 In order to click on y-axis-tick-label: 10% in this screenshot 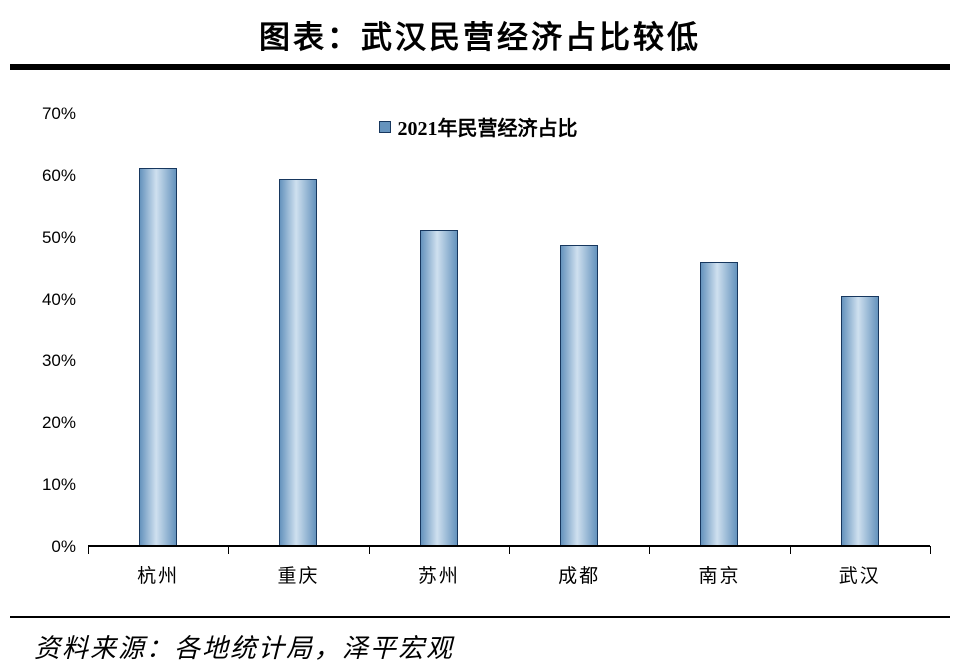, I will do `click(58, 485)`.